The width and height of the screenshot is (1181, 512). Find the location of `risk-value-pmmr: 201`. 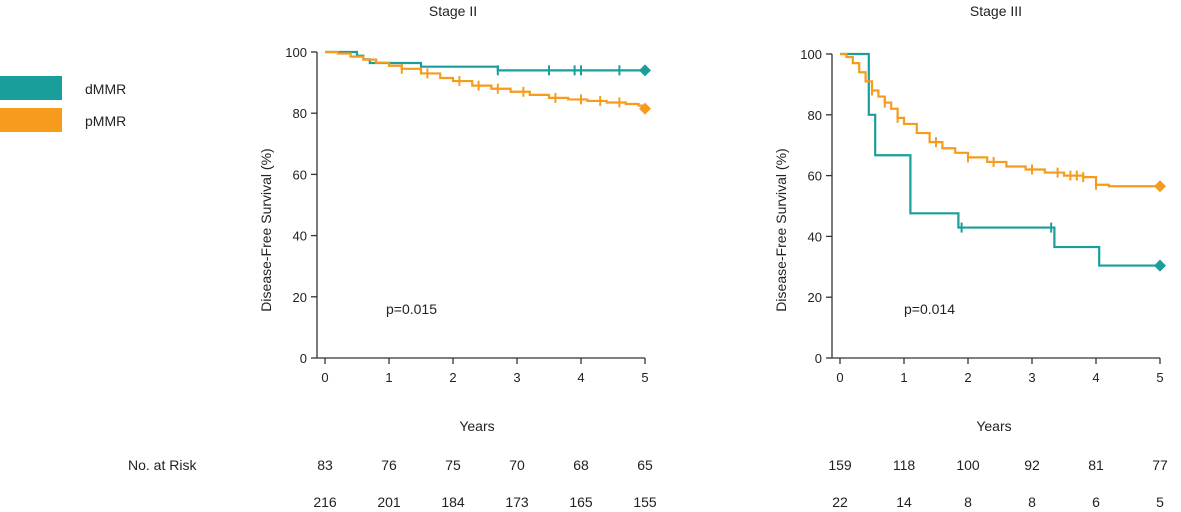

risk-value-pmmr: 201 is located at coordinates (389, 502).